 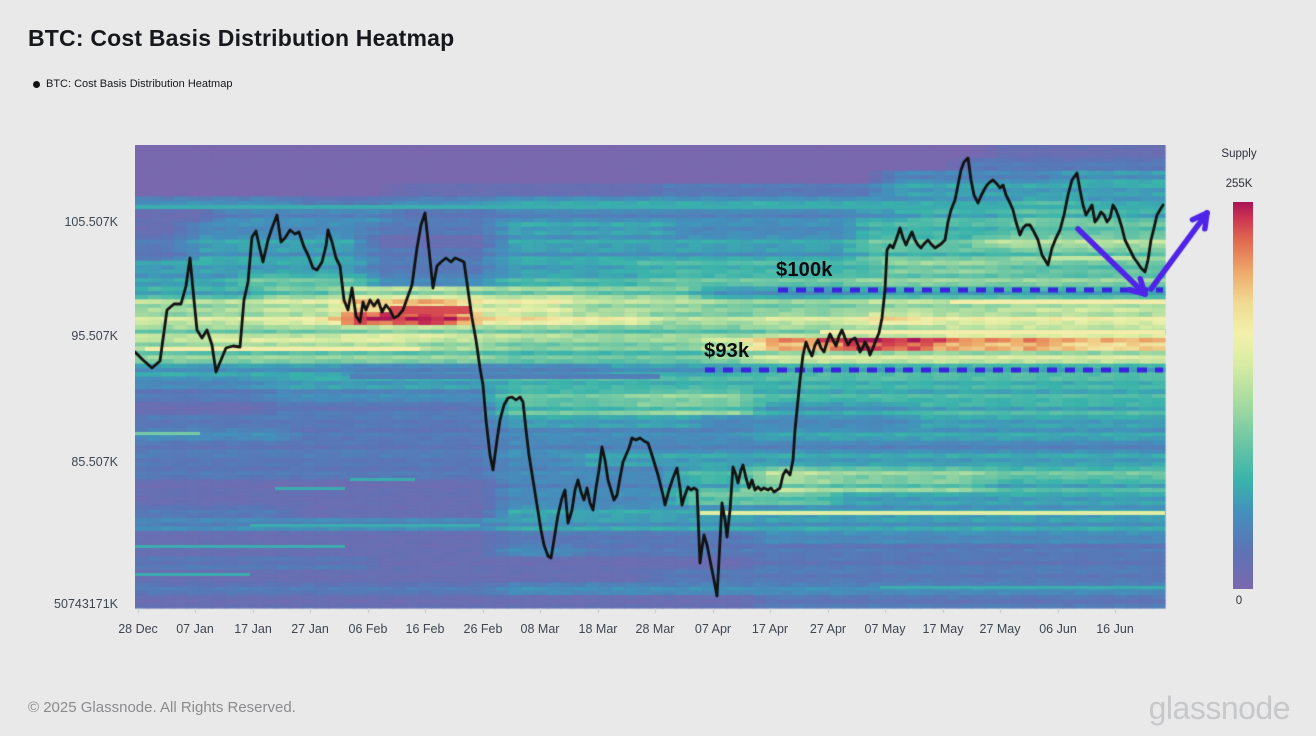 What do you see at coordinates (727, 351) in the screenshot?
I see `price-level-label: $93k` at bounding box center [727, 351].